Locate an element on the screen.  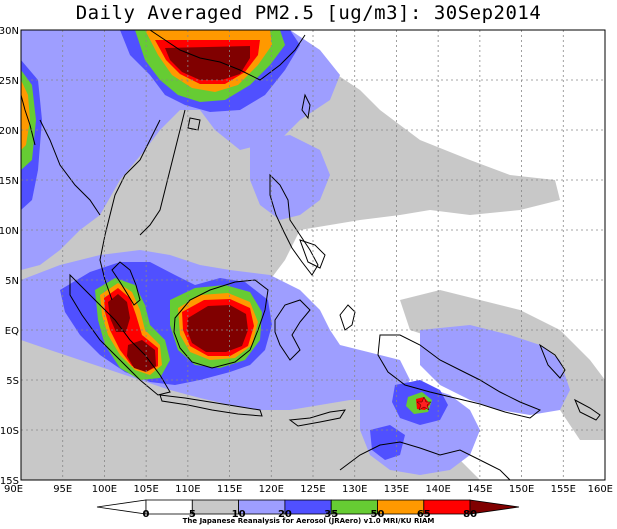
lat-label: 10N is located at coordinates (9, 231).